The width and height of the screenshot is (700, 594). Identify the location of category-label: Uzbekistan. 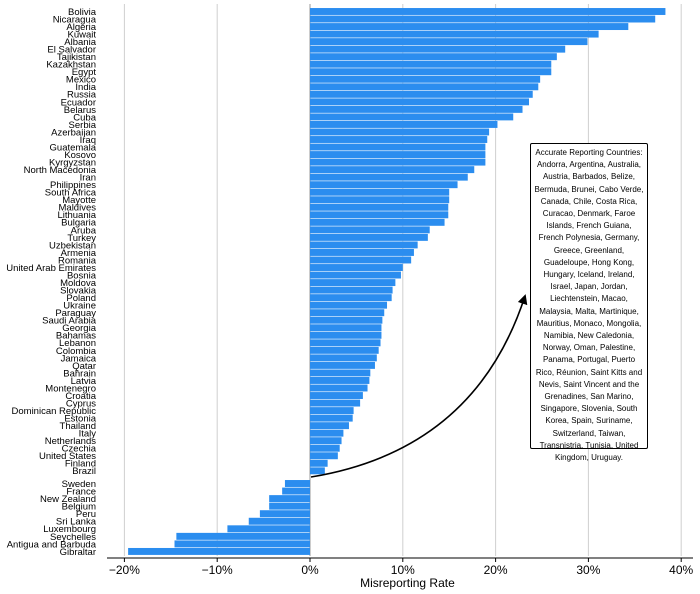
(72, 245).